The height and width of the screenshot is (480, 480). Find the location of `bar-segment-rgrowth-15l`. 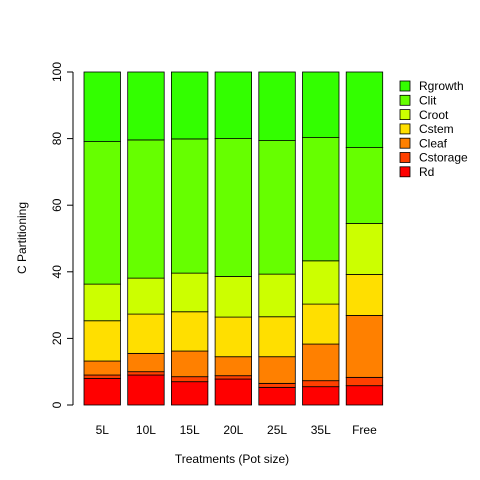

bar-segment-rgrowth-15l is located at coordinates (189, 105).